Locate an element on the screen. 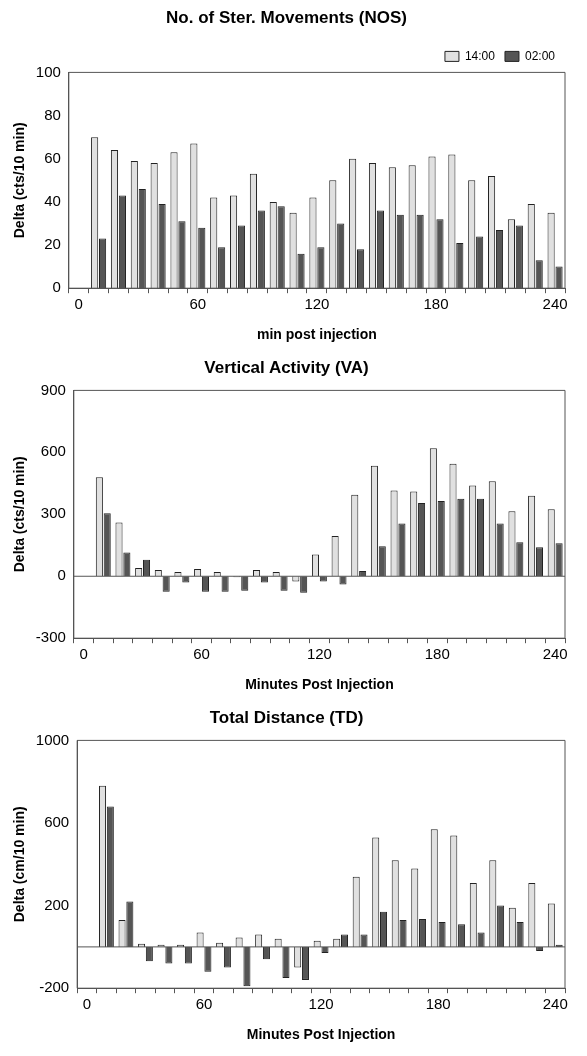 The image size is (587, 1056). y-tick-label: 40 is located at coordinates (52, 201).